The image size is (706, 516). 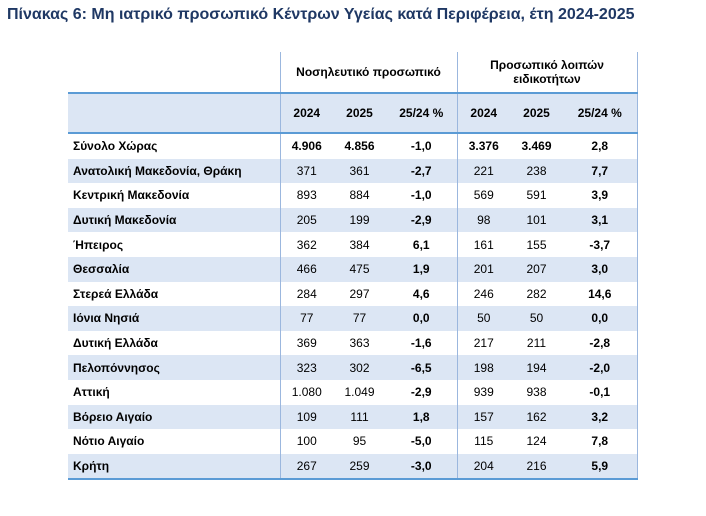 What do you see at coordinates (359, 467) in the screenshot?
I see `nursing-2025-cell: 259` at bounding box center [359, 467].